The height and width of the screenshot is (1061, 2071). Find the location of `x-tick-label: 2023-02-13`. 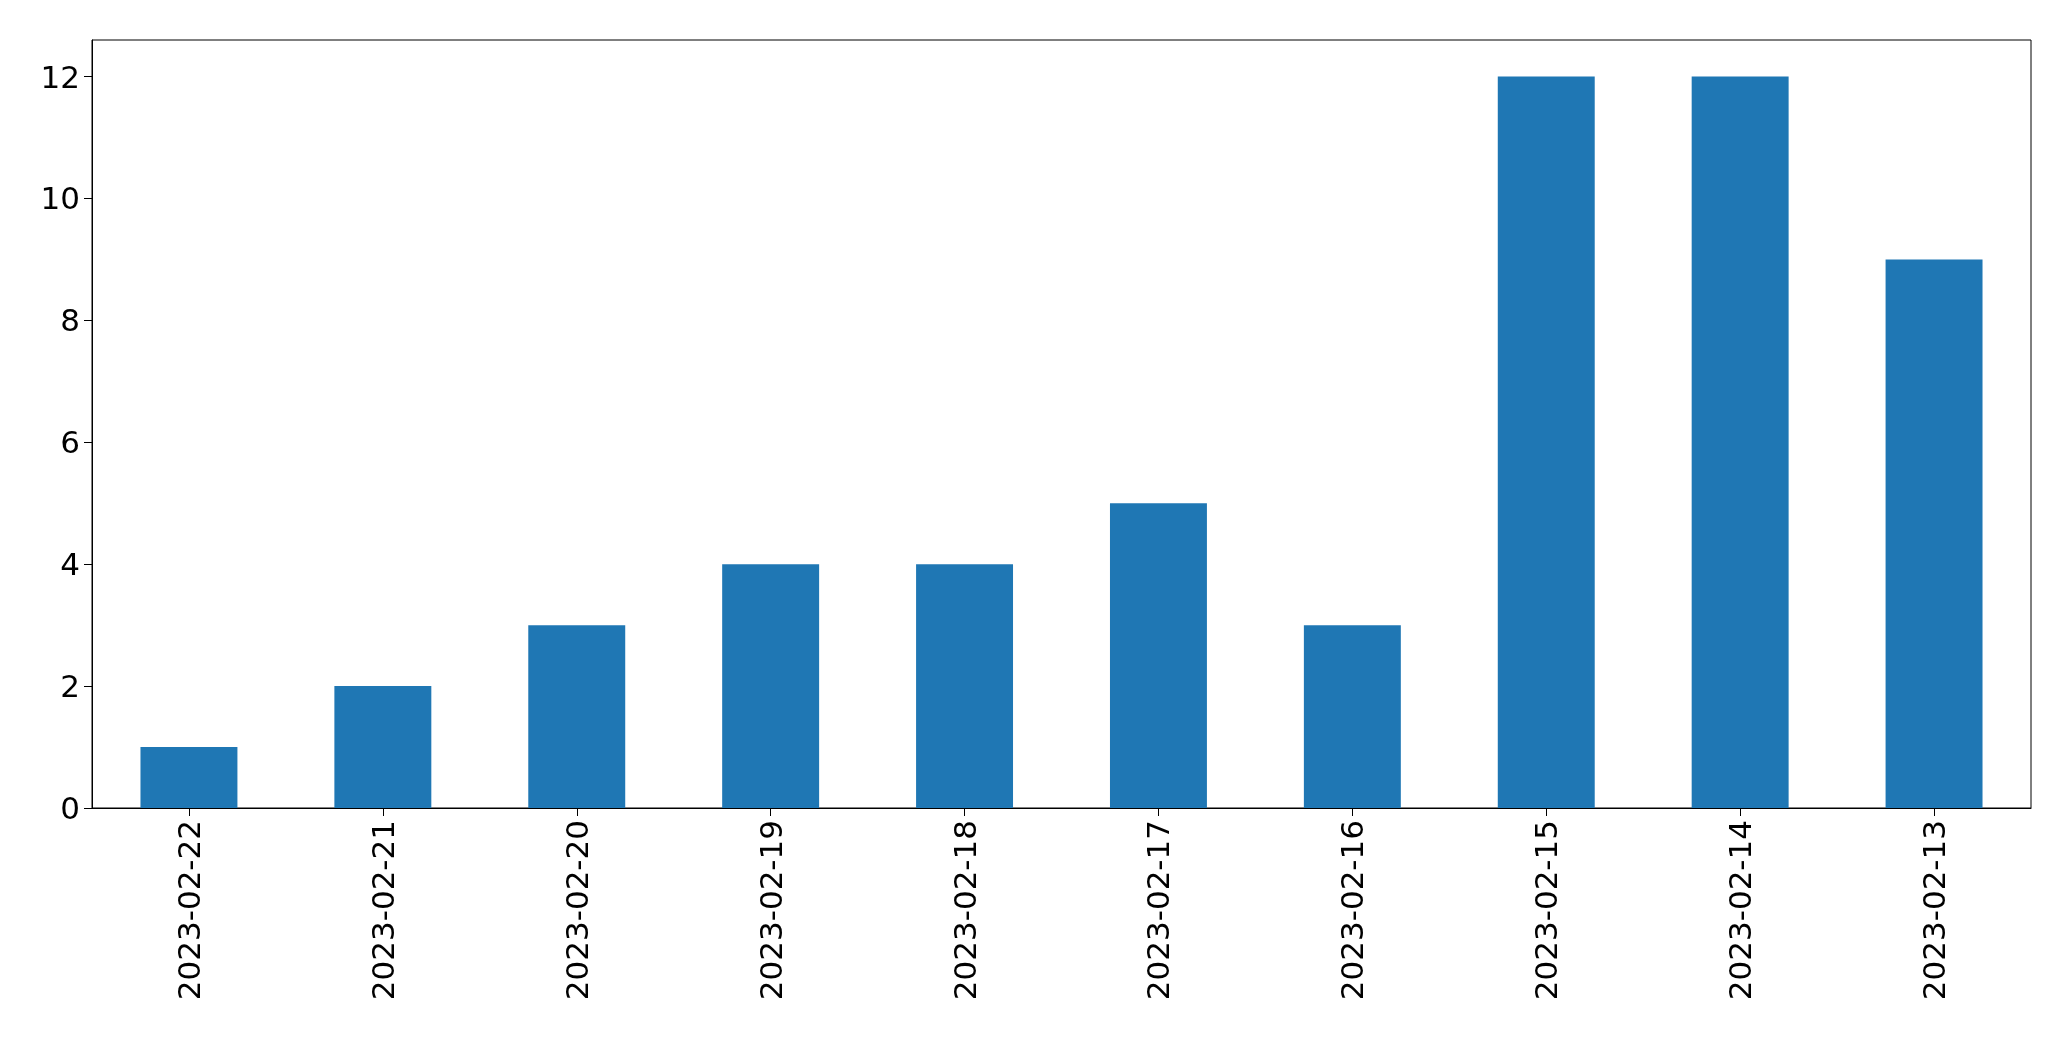

x-tick-label: 2023-02-13 is located at coordinates (1934, 910).